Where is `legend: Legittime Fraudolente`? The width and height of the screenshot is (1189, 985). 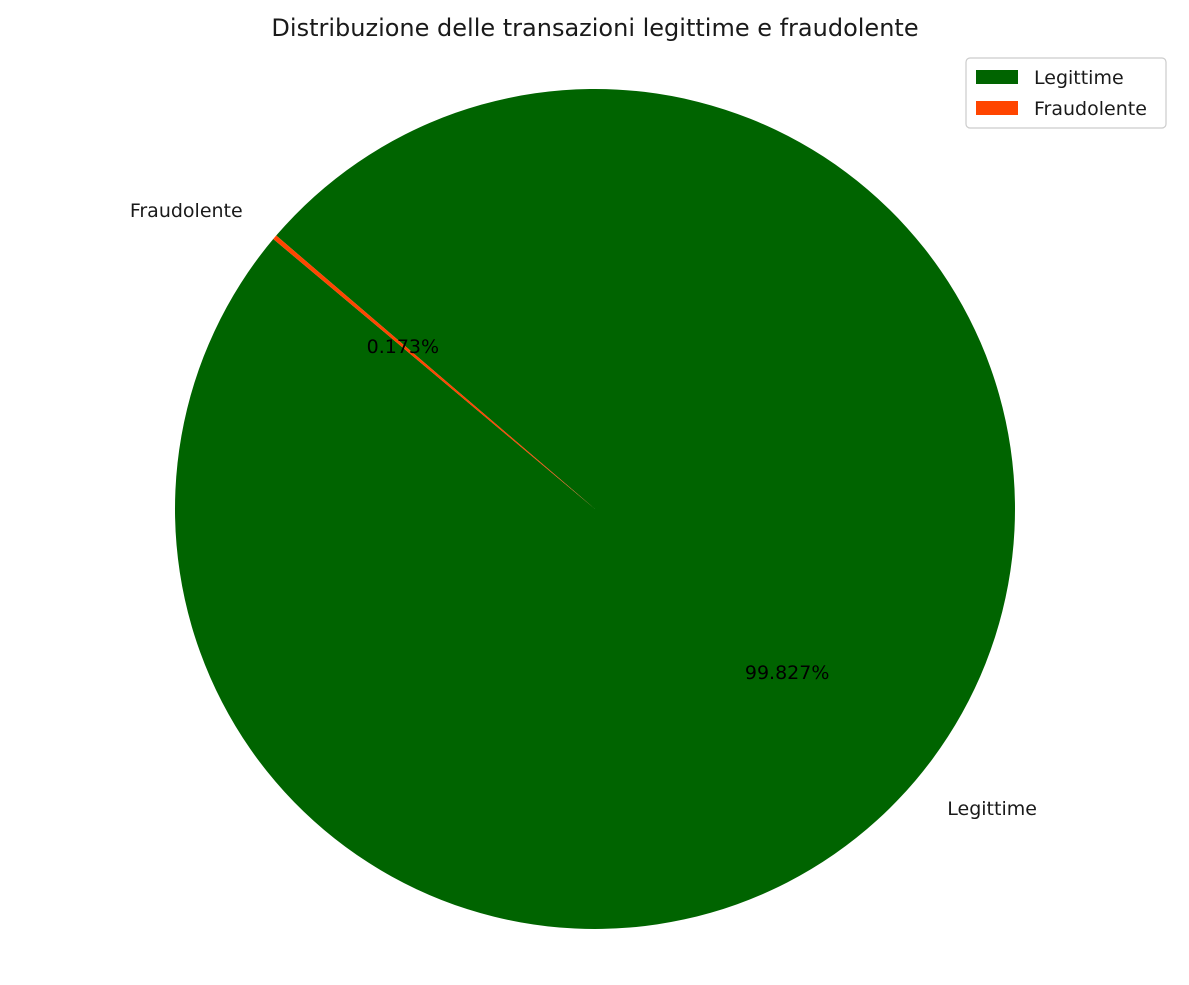 legend: Legittime Fraudolente is located at coordinates (1066, 93).